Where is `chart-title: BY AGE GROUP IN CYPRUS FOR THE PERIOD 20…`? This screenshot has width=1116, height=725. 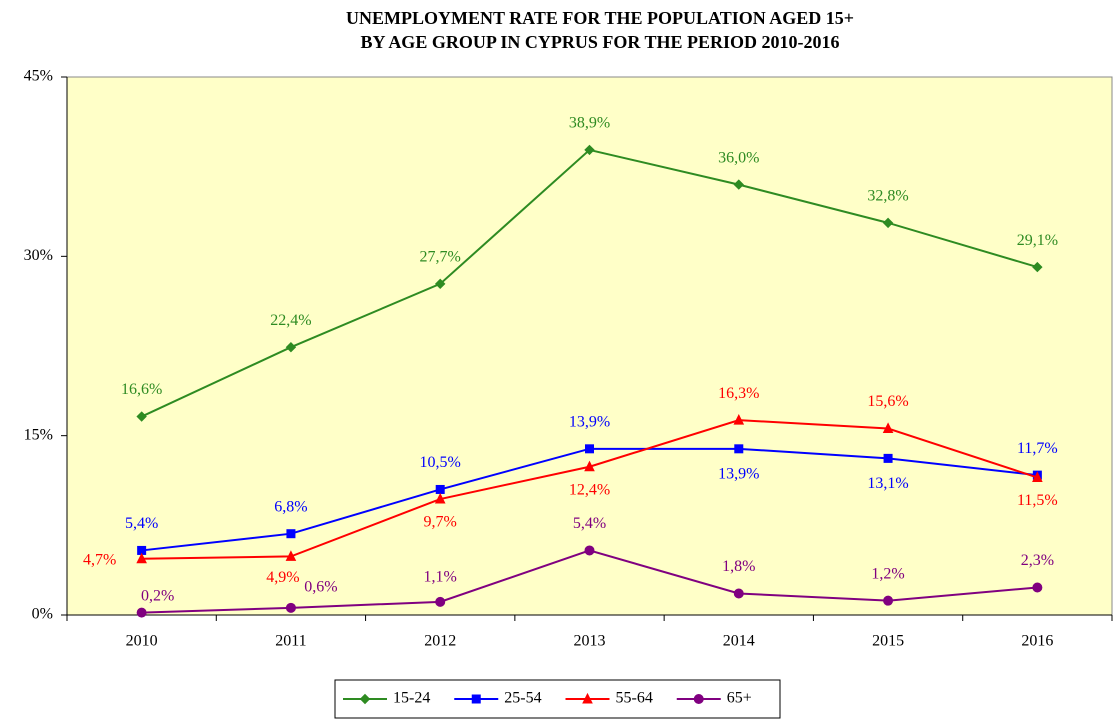 chart-title: BY AGE GROUP IN CYPRUS FOR THE PERIOD 20… is located at coordinates (599, 42).